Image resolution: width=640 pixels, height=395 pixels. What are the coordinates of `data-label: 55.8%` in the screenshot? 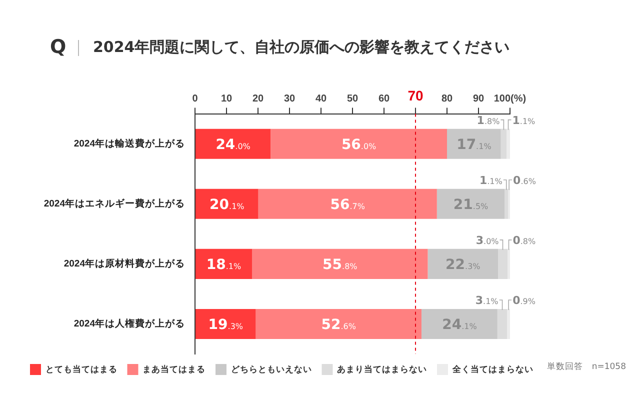 It's located at (340, 264).